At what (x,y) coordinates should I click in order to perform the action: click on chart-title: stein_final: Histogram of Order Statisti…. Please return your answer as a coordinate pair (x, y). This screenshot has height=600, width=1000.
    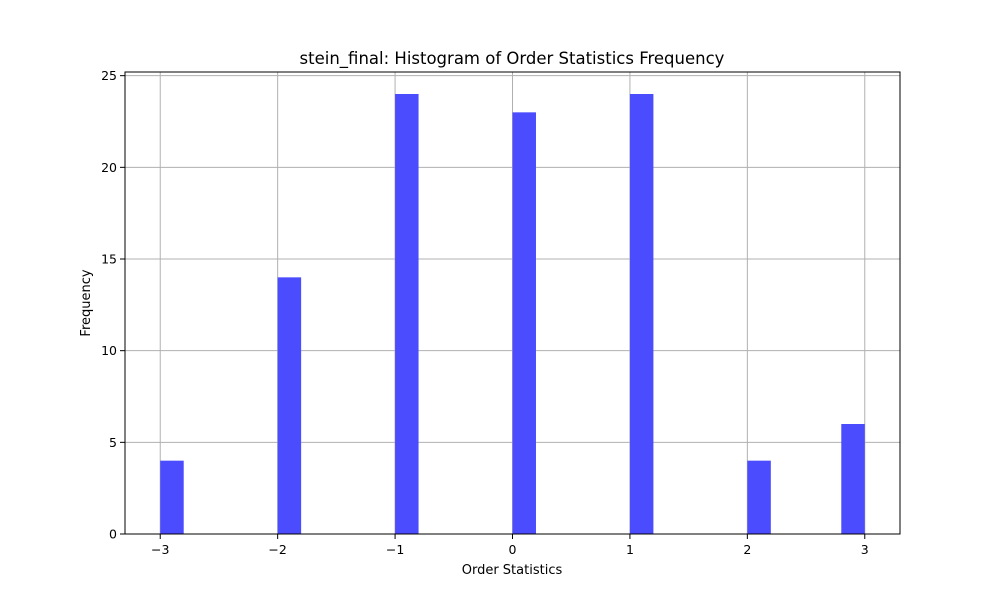
    Looking at the image, I should click on (512, 59).